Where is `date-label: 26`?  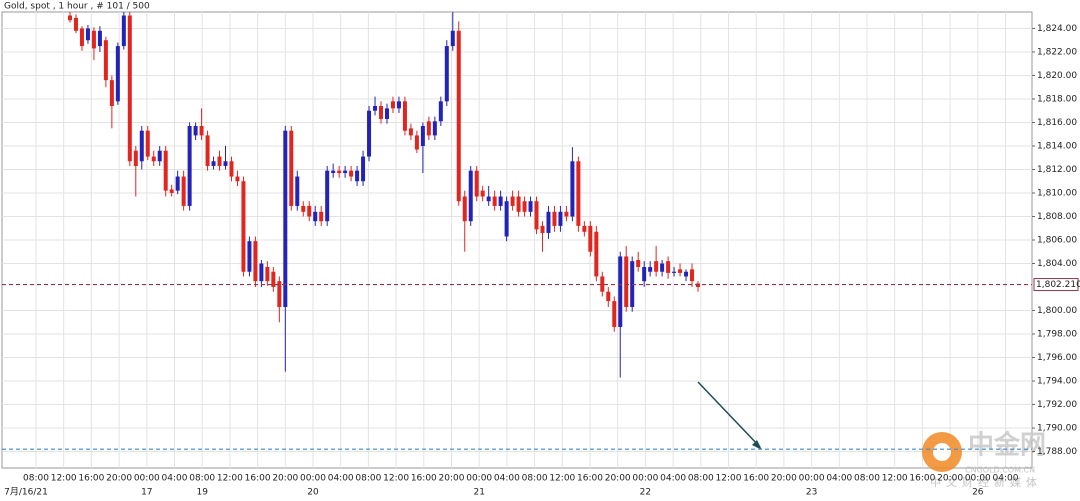
date-label: 26 is located at coordinates (978, 493).